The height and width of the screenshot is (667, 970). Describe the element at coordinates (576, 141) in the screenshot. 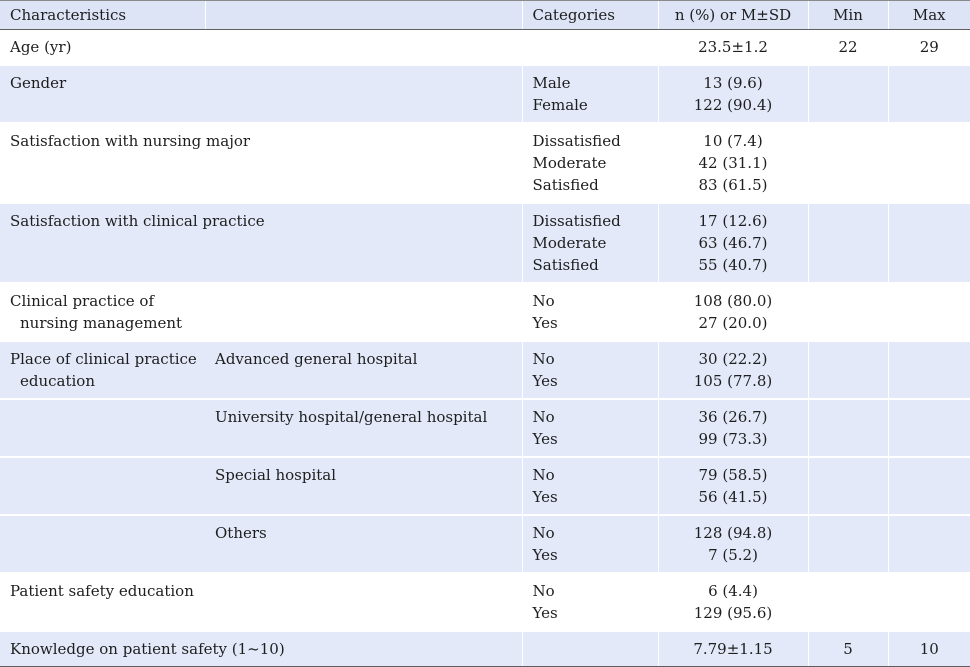

I see `category-cell-text: Dissatisfied` at that location.